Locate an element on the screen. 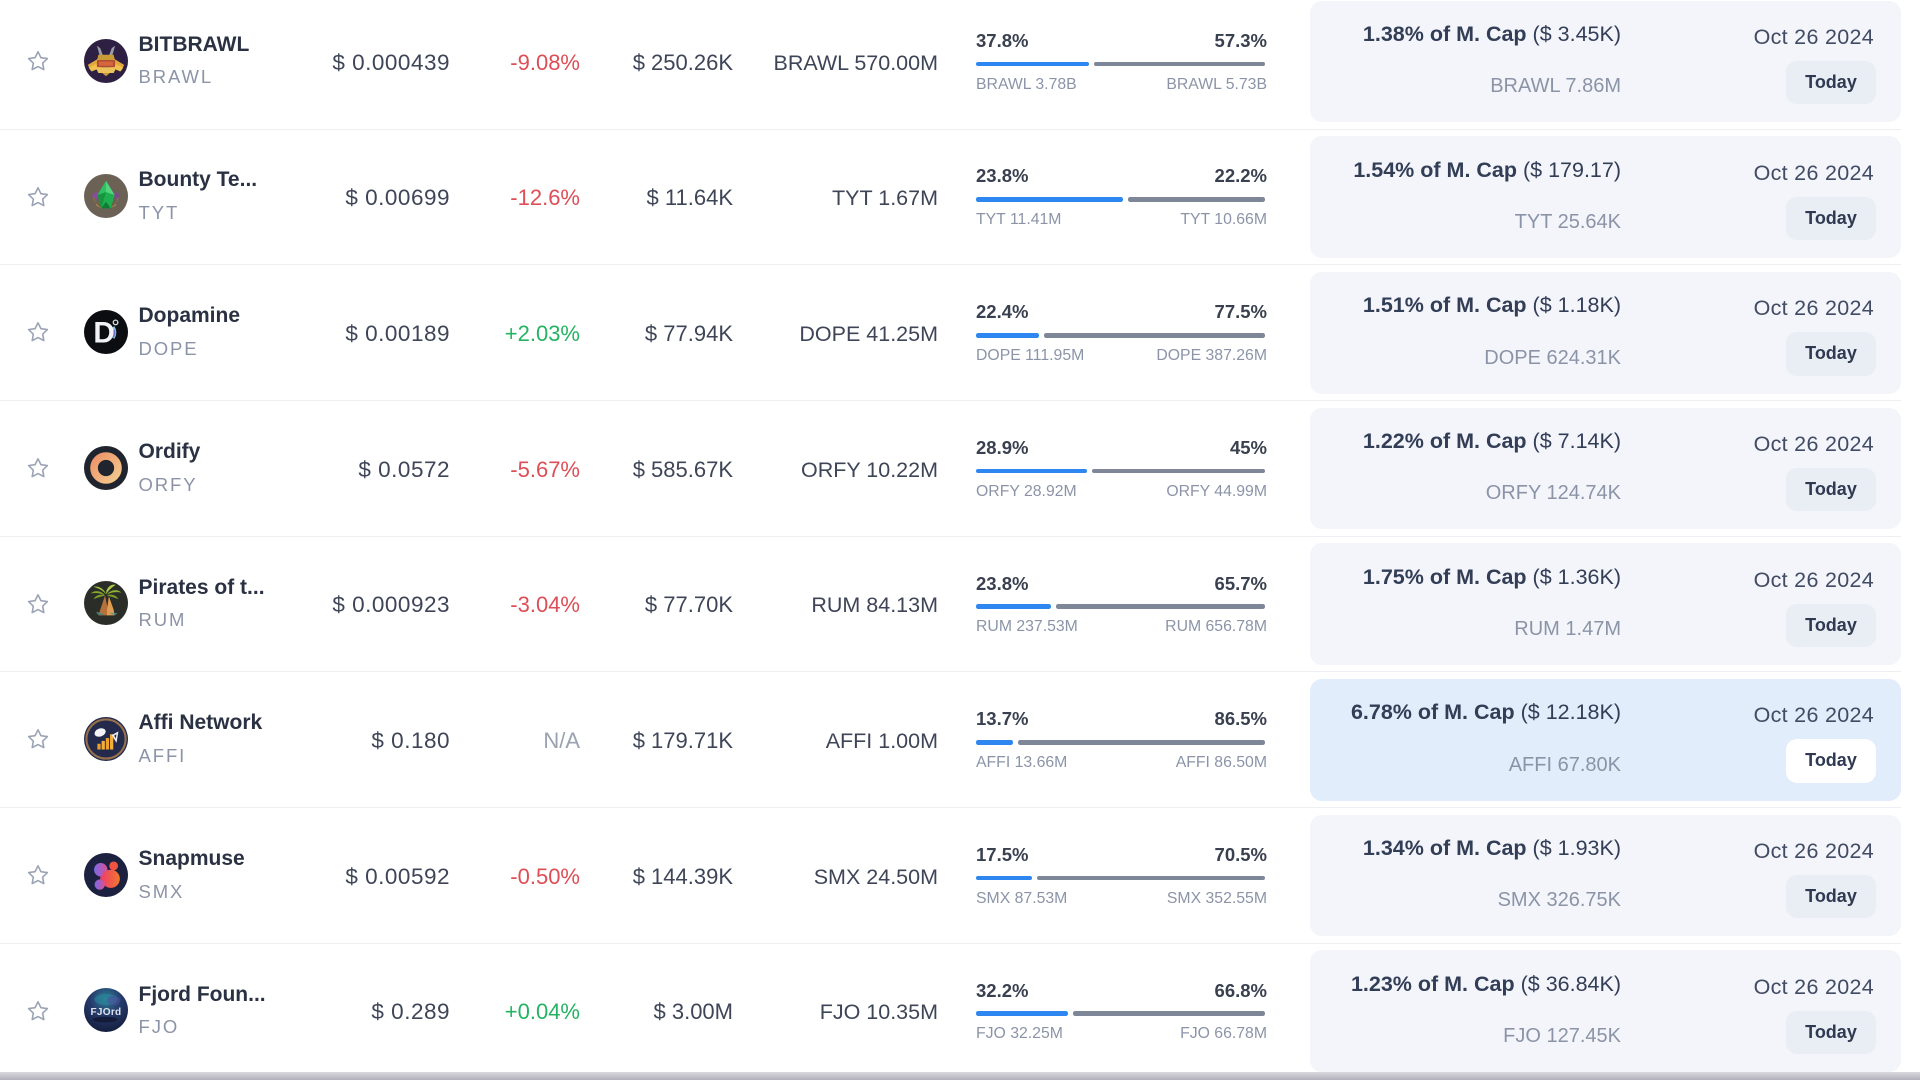  svg-text: D is located at coordinates (103, 332).